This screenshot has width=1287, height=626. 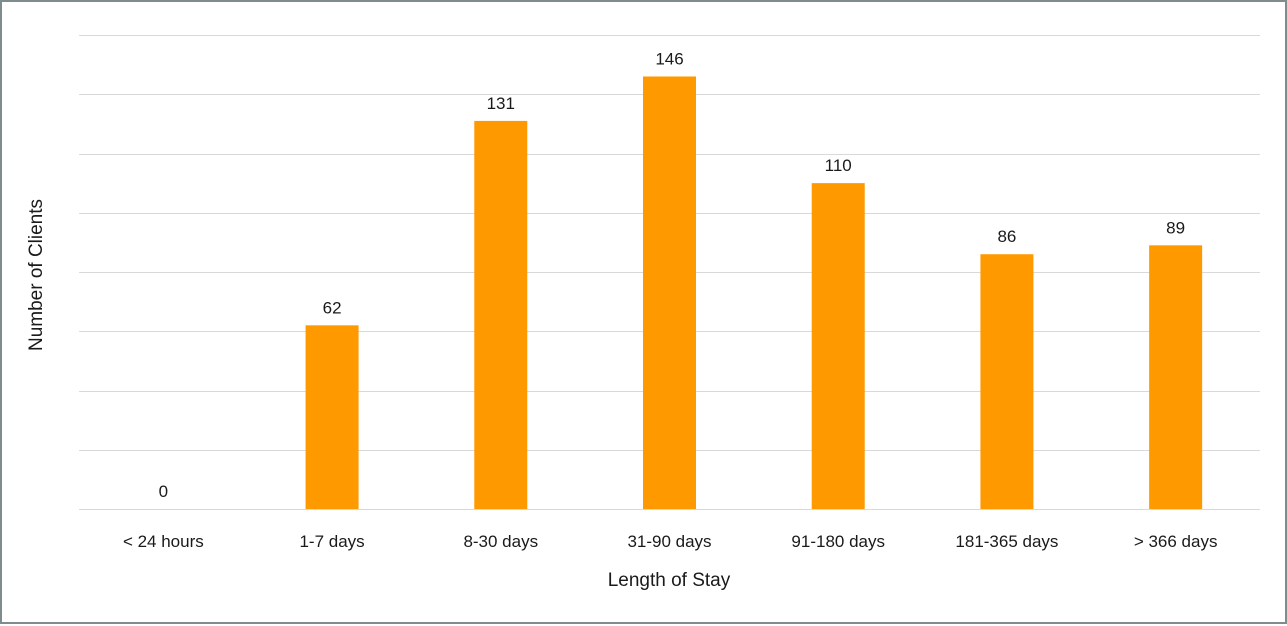 What do you see at coordinates (36, 275) in the screenshot?
I see `y-axis-title: Number of Clients` at bounding box center [36, 275].